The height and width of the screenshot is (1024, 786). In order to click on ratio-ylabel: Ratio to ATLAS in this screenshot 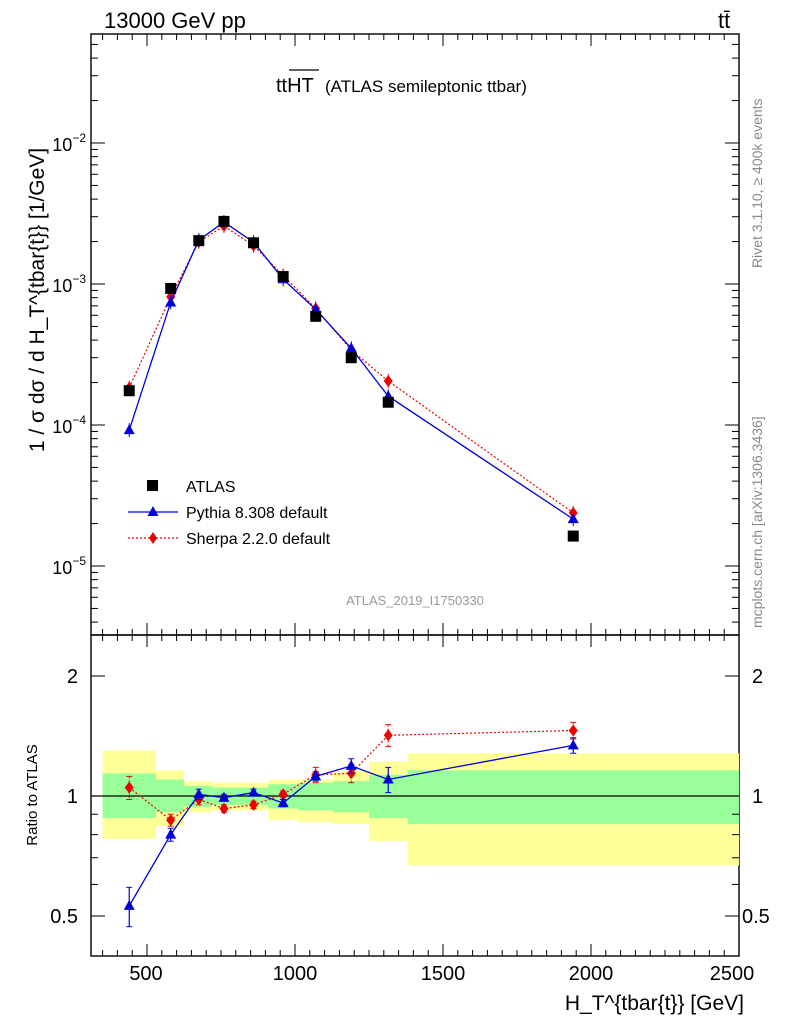, I will do `click(32, 794)`.